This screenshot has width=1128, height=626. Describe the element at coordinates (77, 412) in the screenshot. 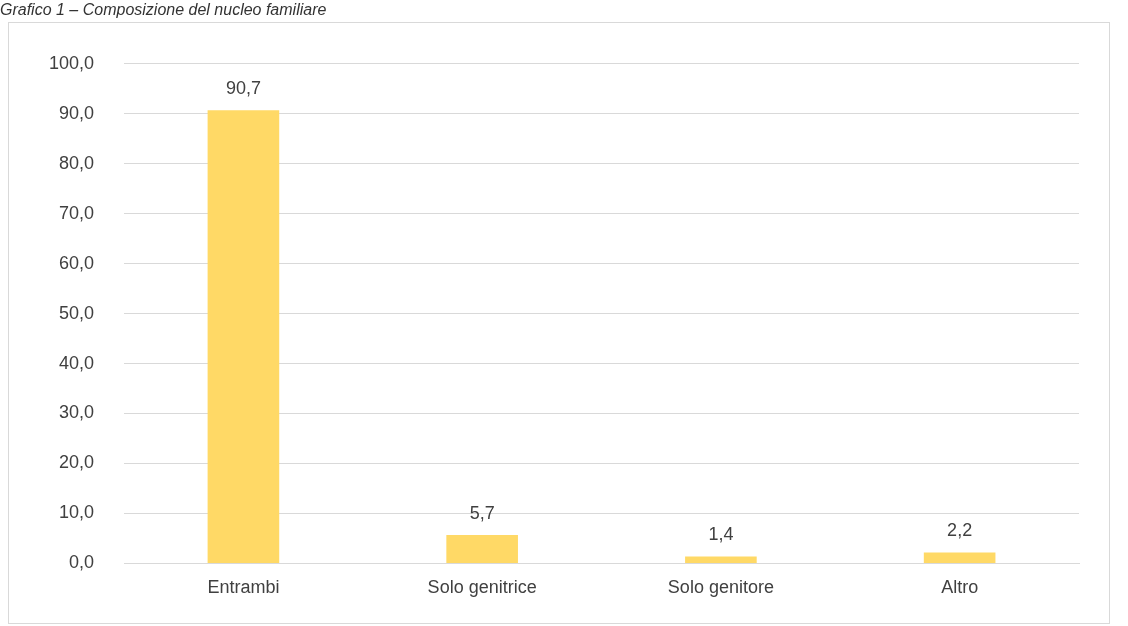

I see `y-tick-label: 30,0` at that location.